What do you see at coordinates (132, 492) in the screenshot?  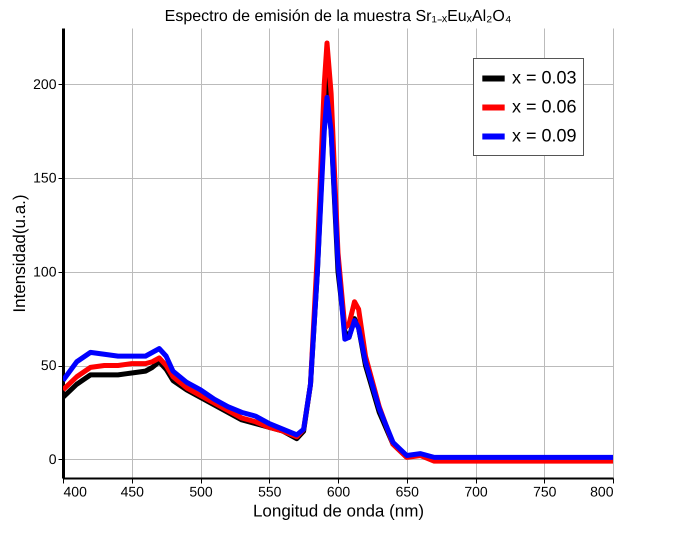 I see `x-tick-label: 450` at bounding box center [132, 492].